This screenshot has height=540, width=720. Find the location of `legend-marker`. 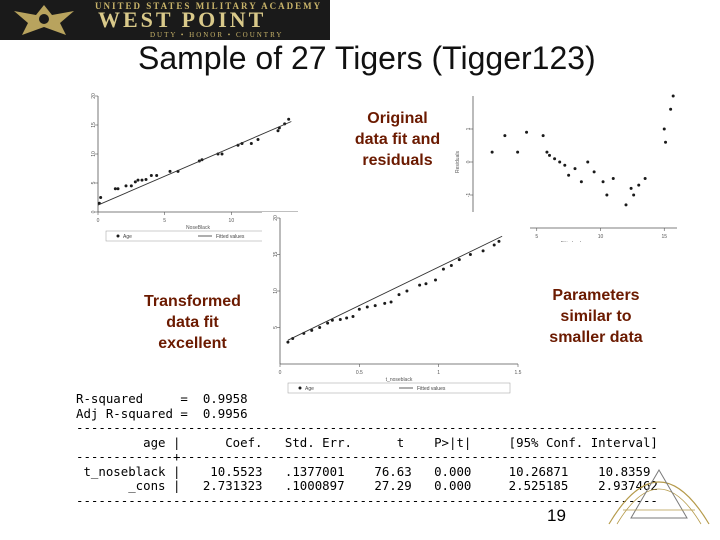

legend-marker is located at coordinates (118, 236).